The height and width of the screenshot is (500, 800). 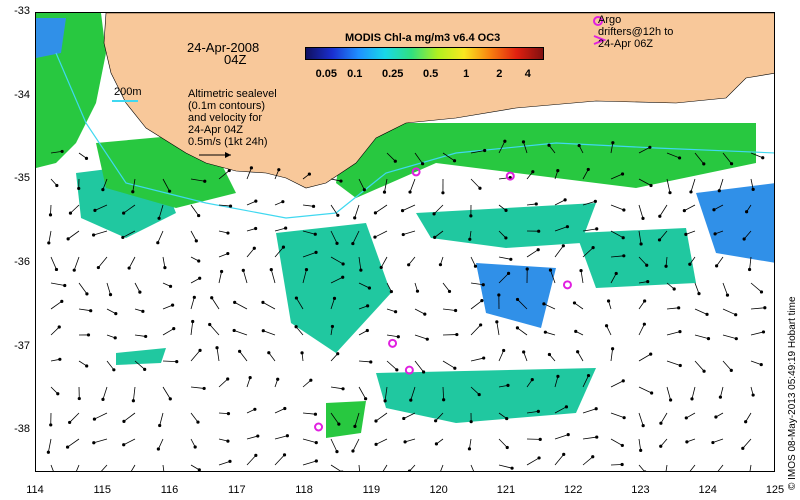 I want to click on longitude-tick-label: 114, so click(x=35, y=490).